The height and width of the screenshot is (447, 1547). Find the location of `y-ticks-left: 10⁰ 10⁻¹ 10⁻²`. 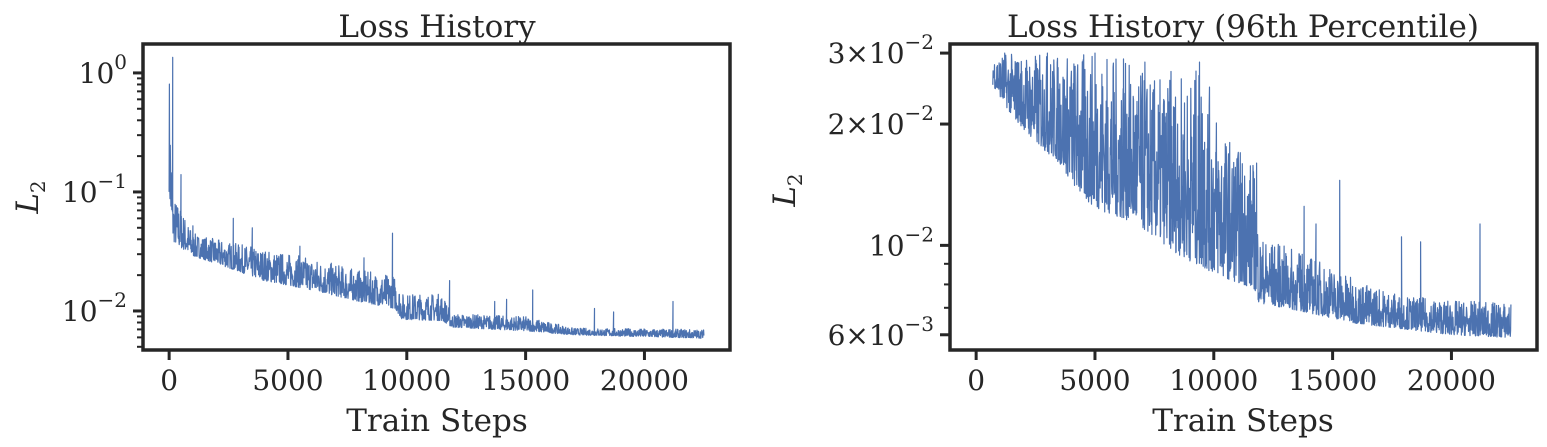

y-ticks-left: 10⁰ 10⁻¹ 10⁻² is located at coordinates (102, 199).